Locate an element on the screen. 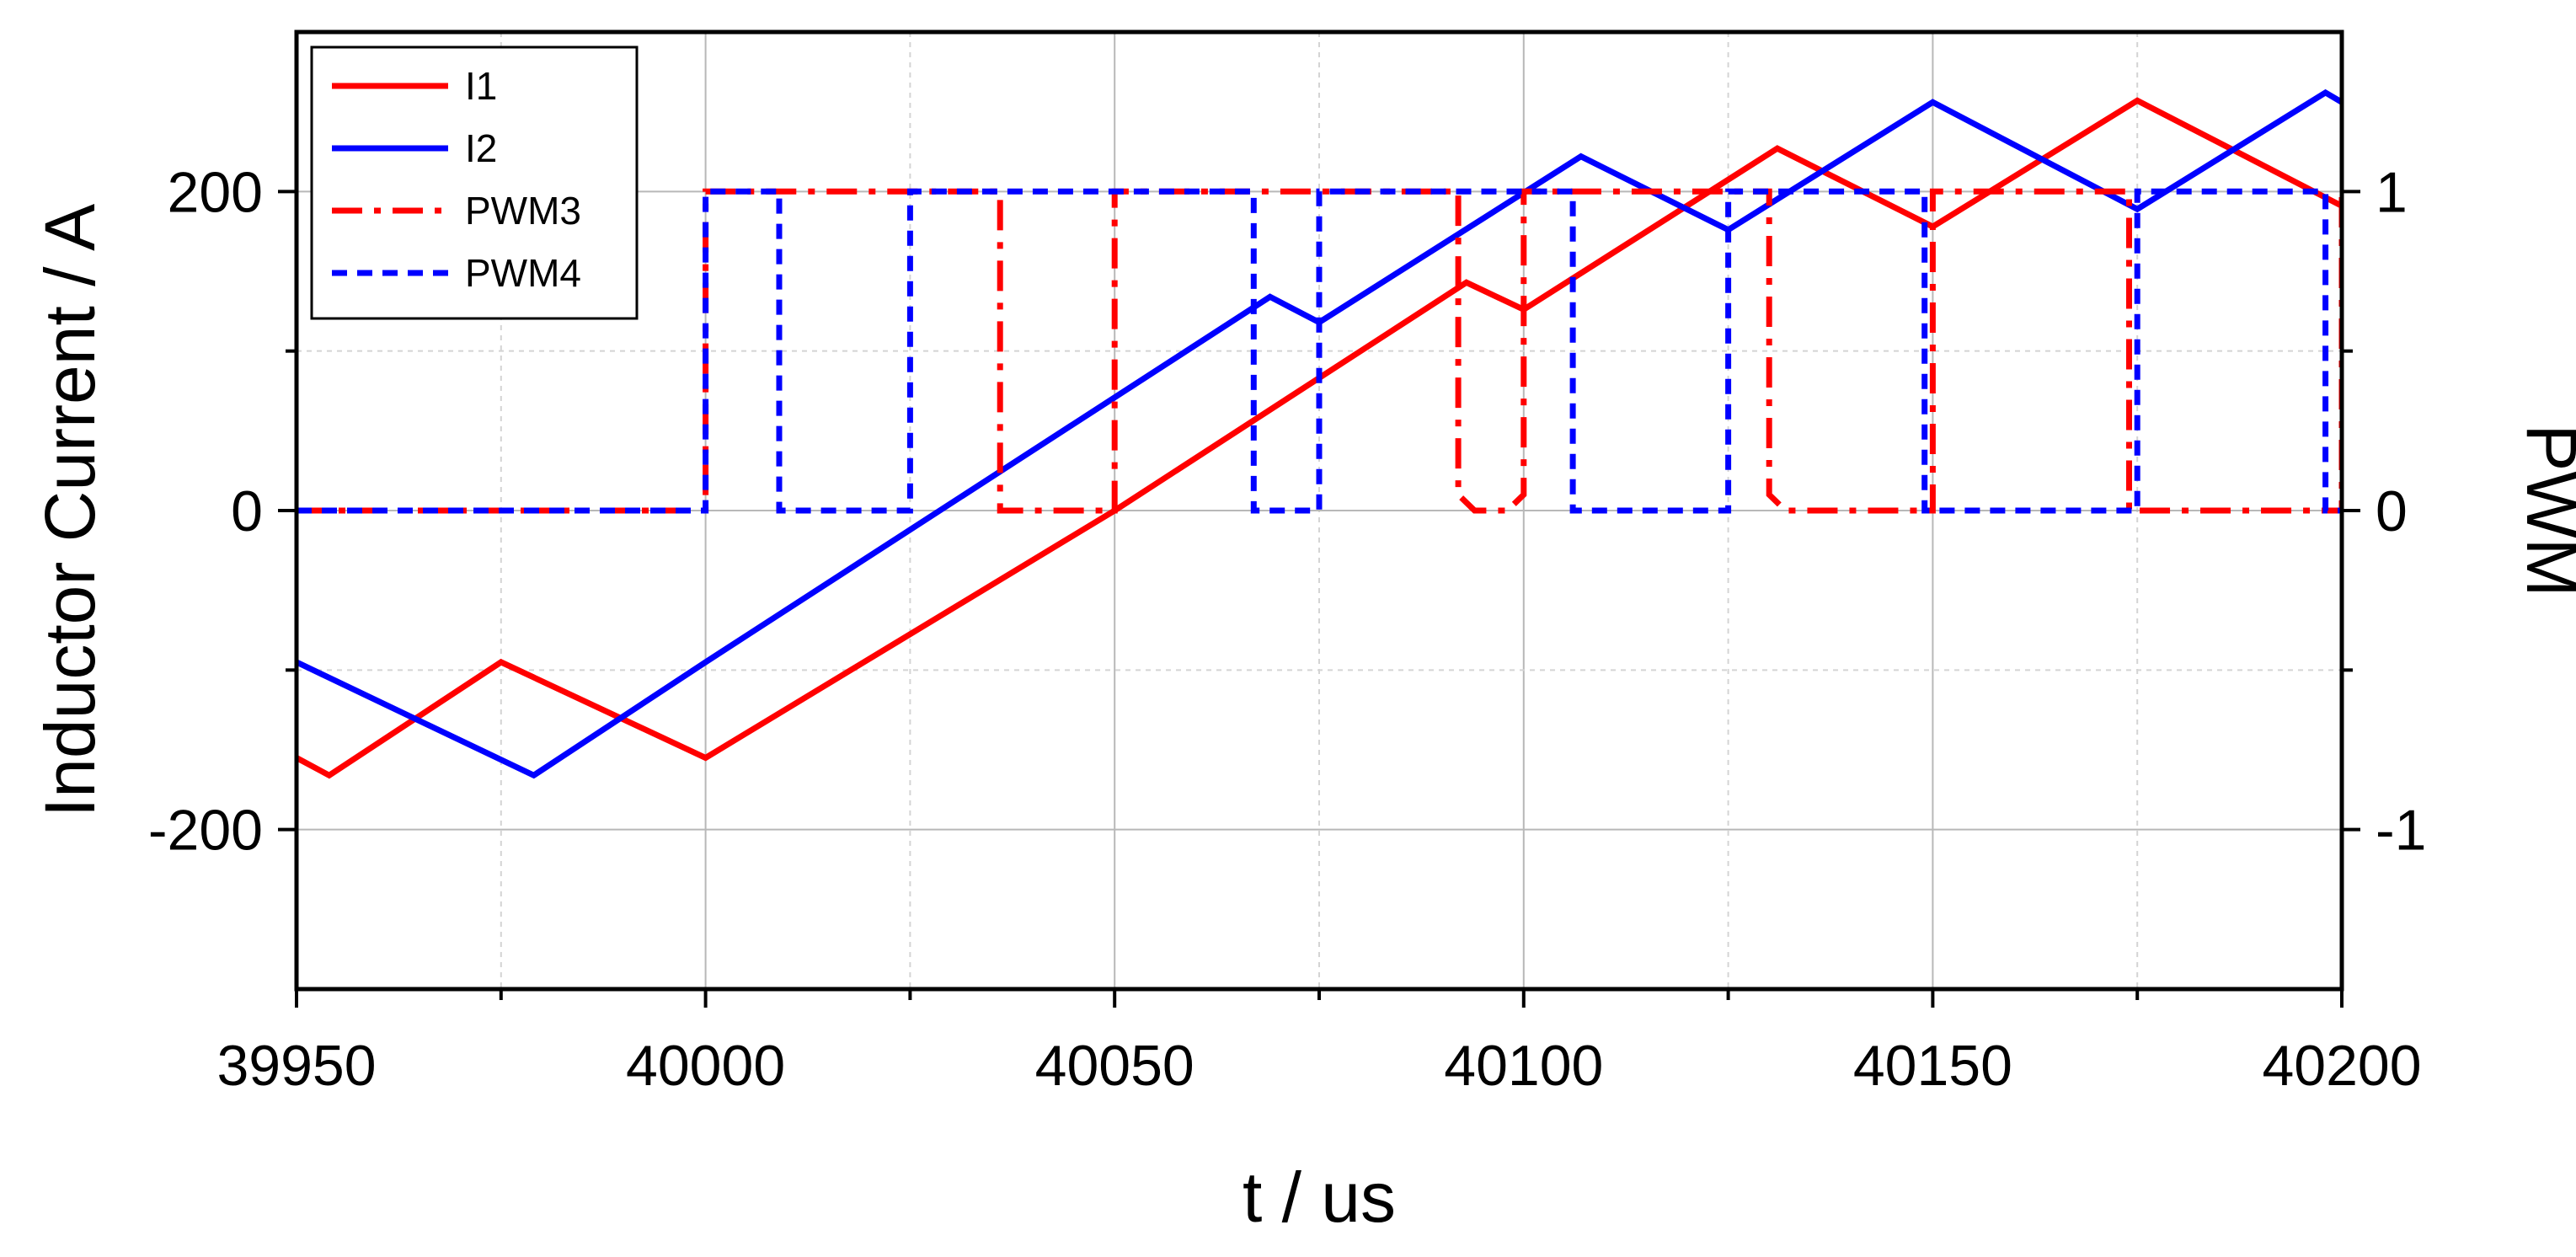 The height and width of the screenshot is (1257, 2576). legend-label-i2: I2 is located at coordinates (481, 148).